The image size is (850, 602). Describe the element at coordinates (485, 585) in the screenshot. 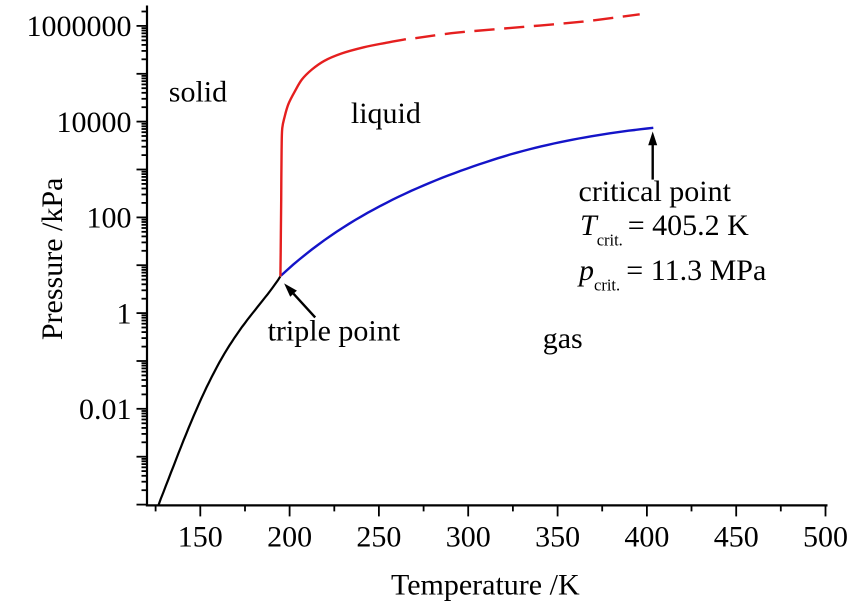

I see `svg-text: Temperature /K` at that location.